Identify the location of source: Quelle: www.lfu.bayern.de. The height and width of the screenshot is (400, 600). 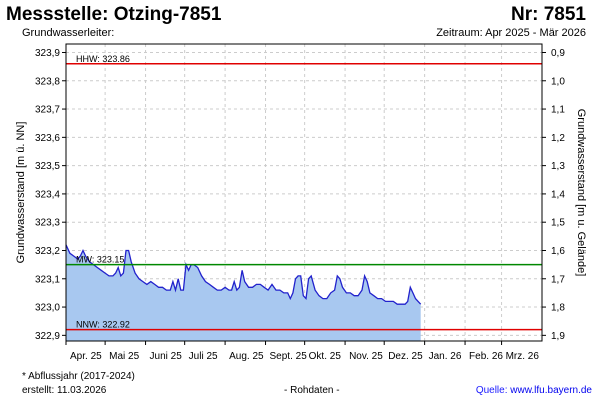
(534, 390).